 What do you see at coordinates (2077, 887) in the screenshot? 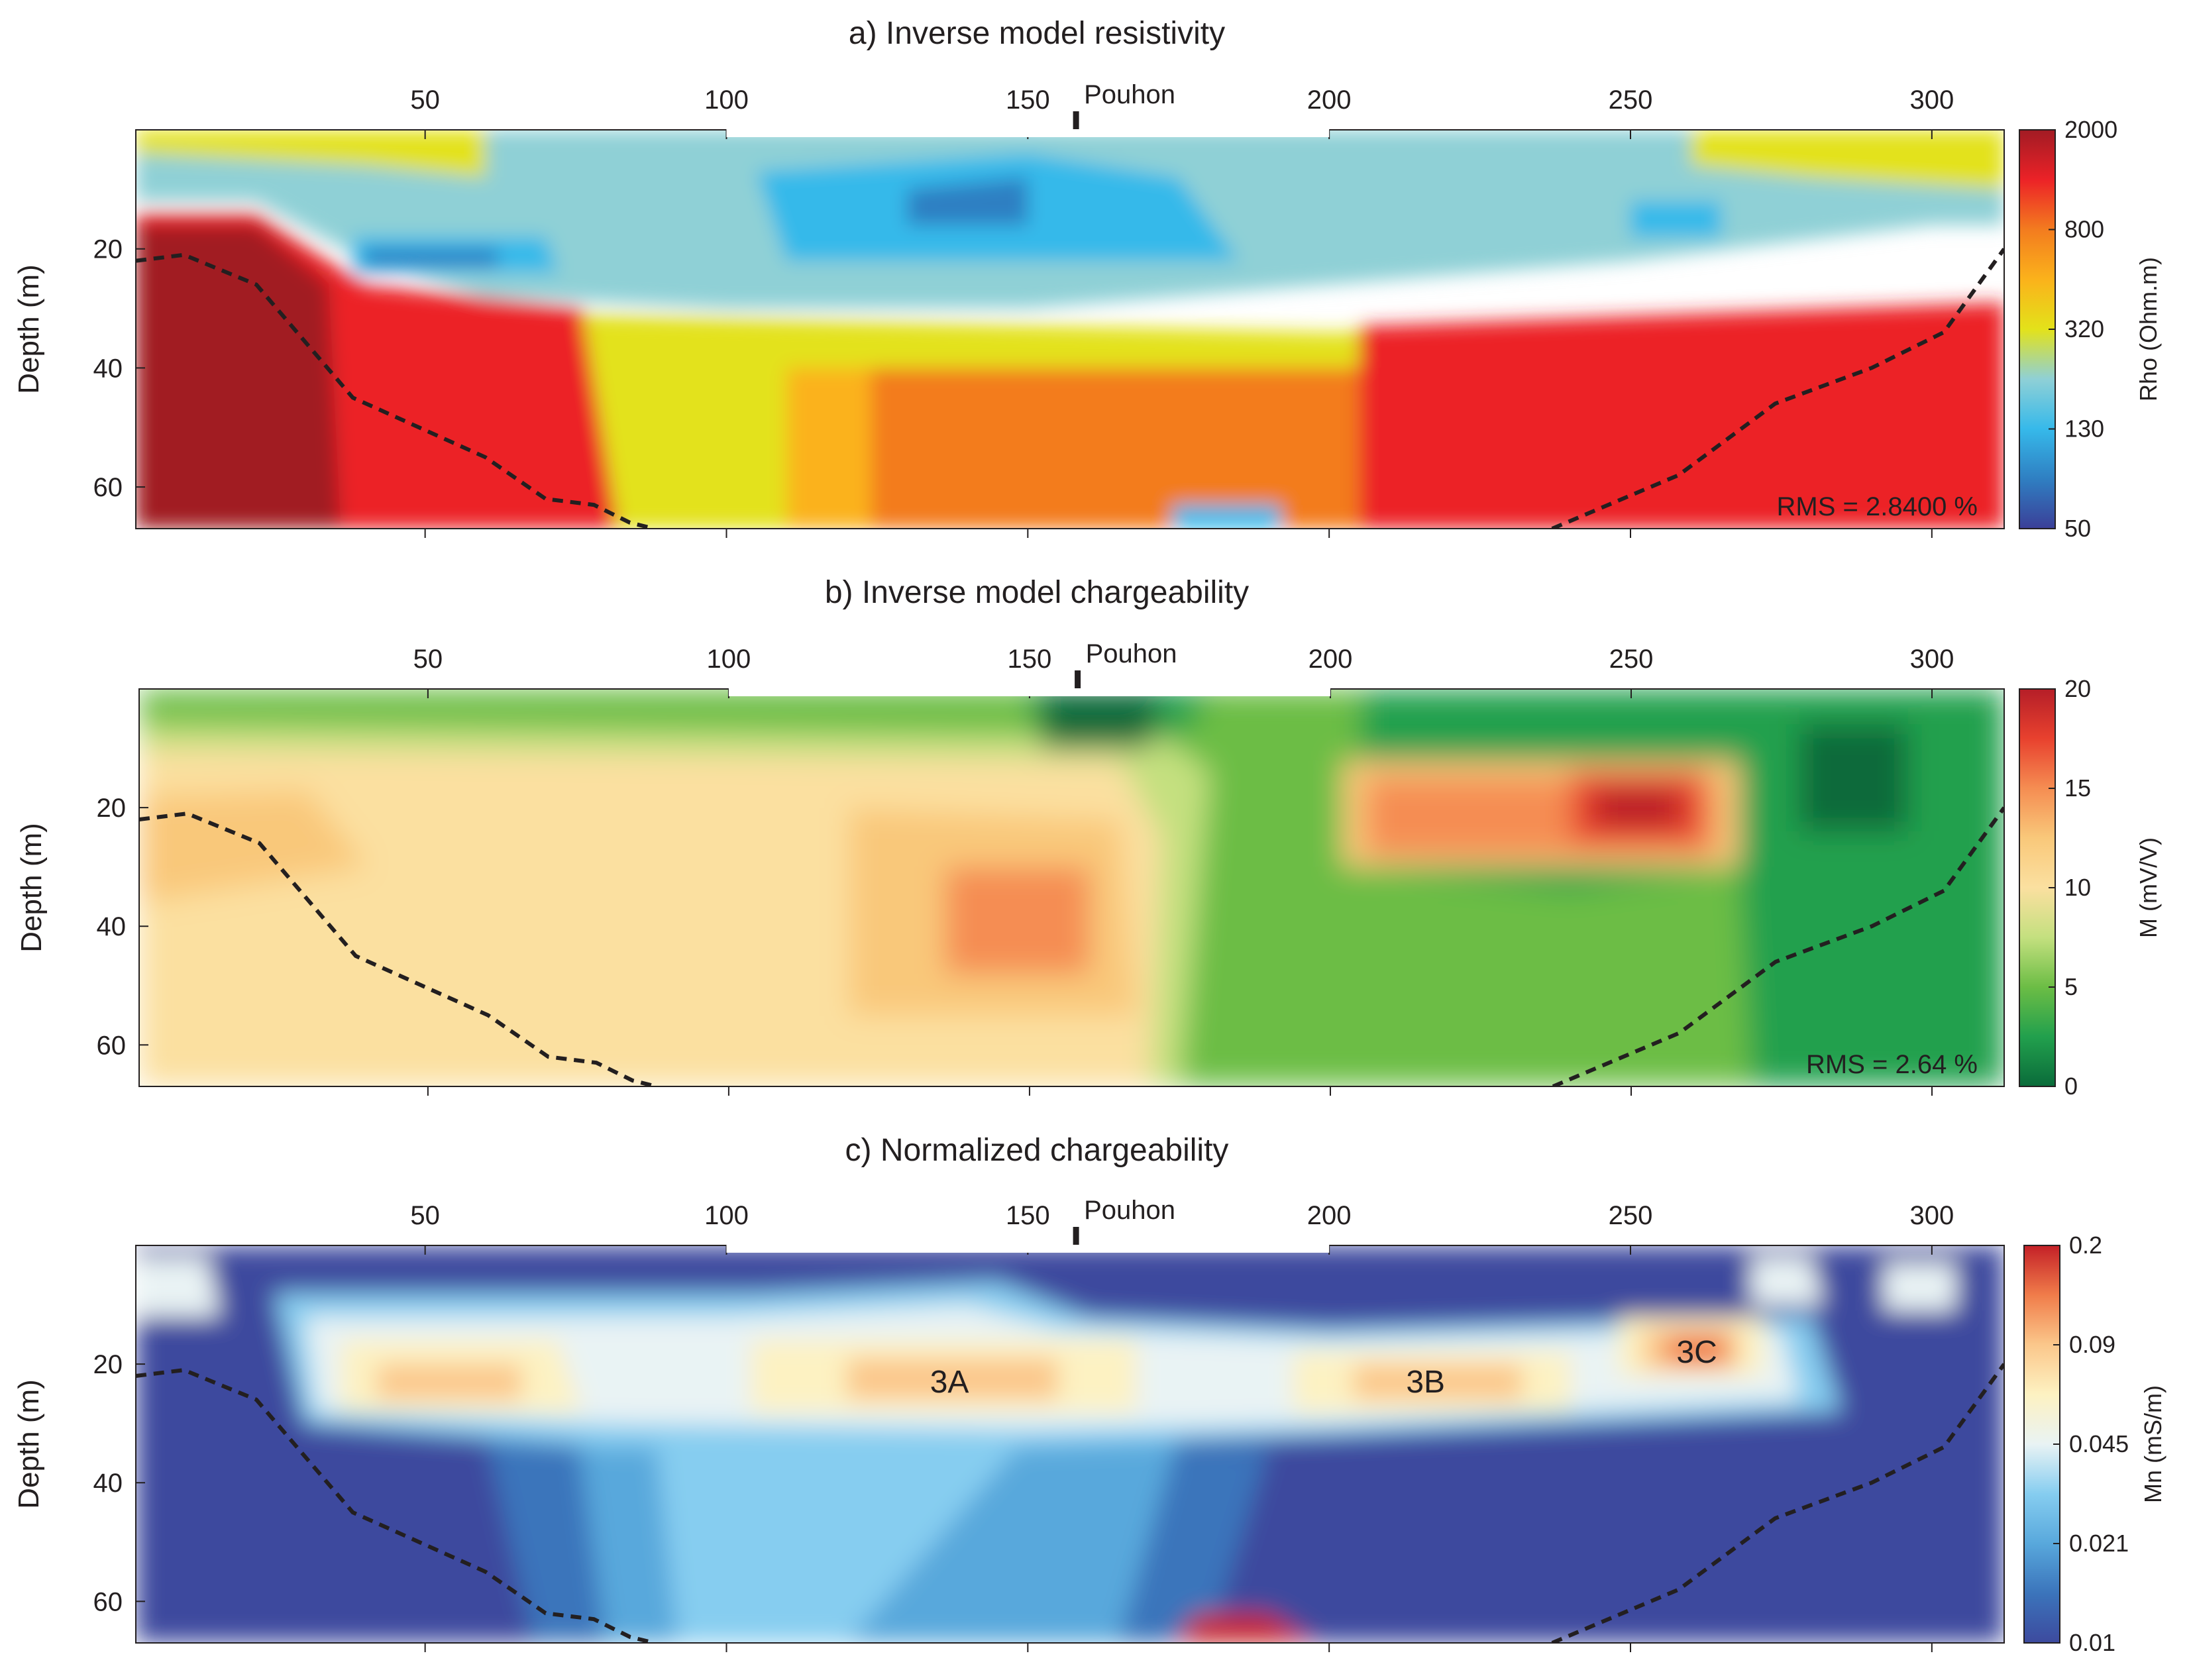
I see `colorbar-tick-label: 10` at bounding box center [2077, 887].